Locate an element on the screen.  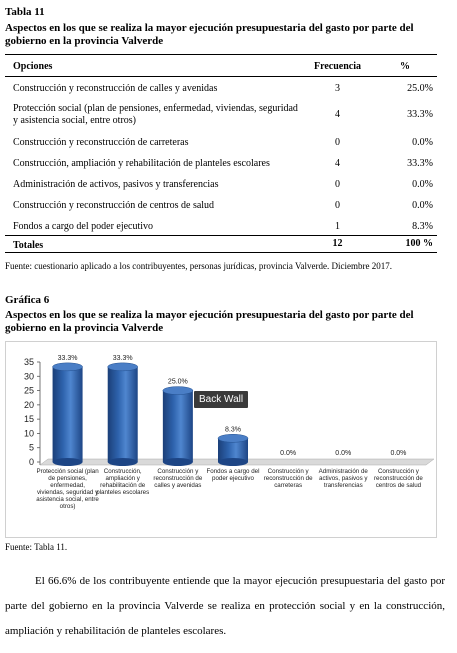
y-tick-label: 15 is located at coordinates (29, 419).